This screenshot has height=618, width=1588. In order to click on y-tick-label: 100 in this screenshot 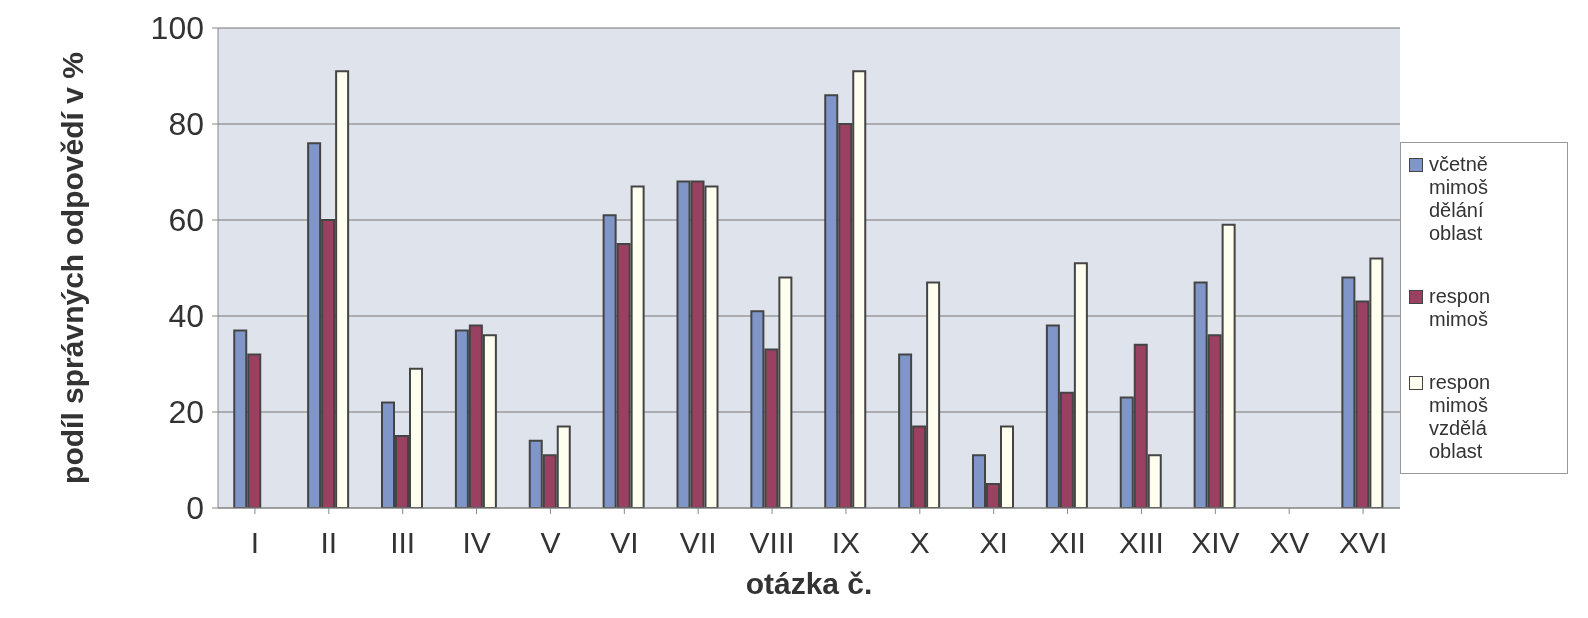, I will do `click(177, 28)`.